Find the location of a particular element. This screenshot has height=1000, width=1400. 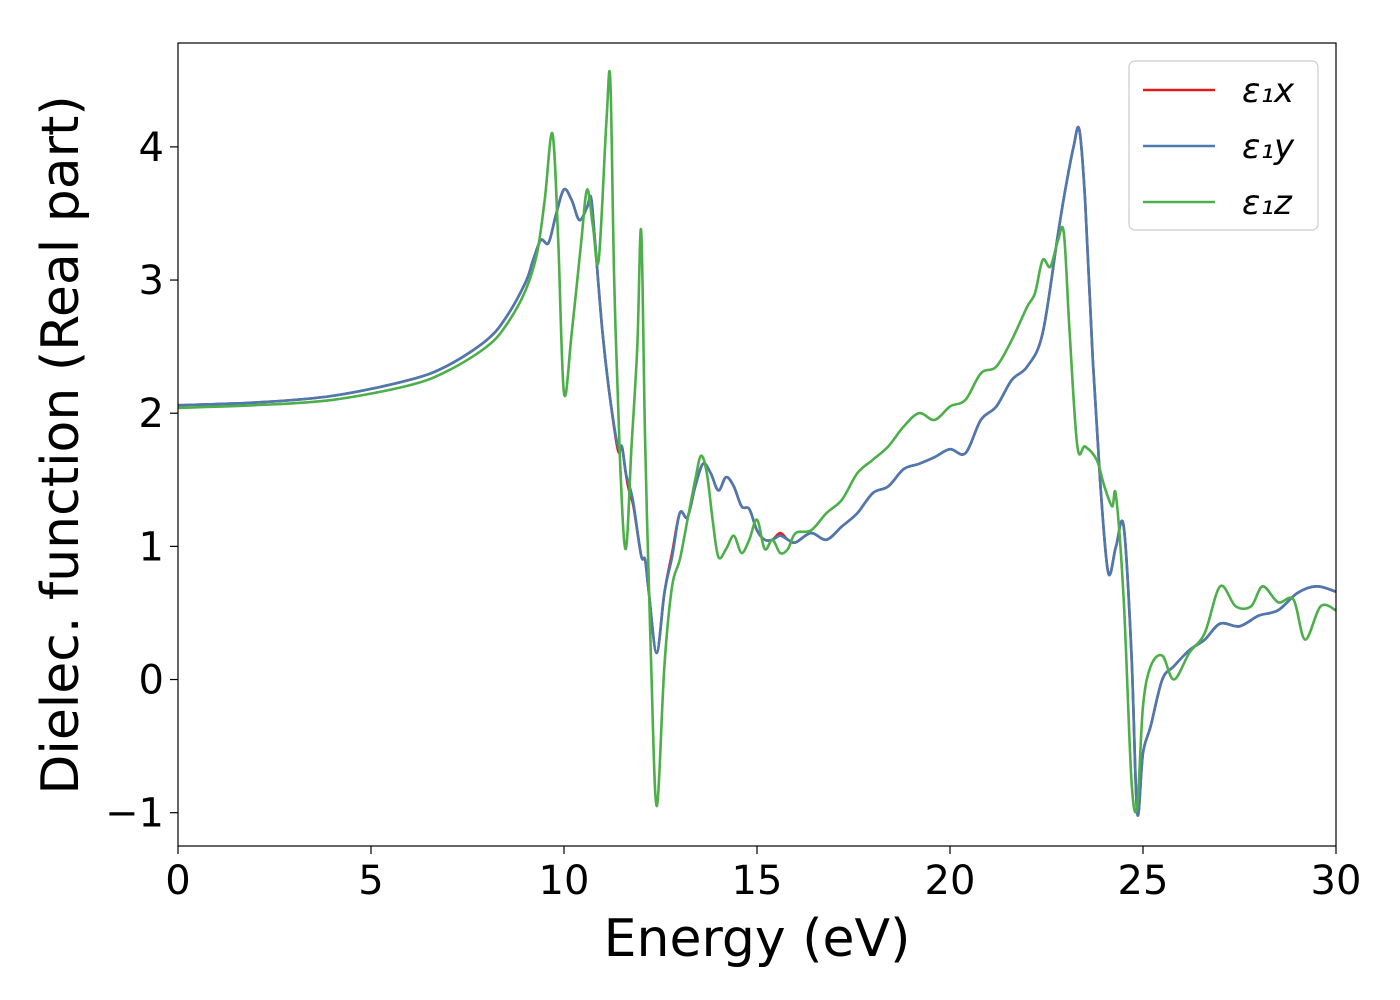

legend-label-1: ε₁x is located at coordinates (1268, 91).